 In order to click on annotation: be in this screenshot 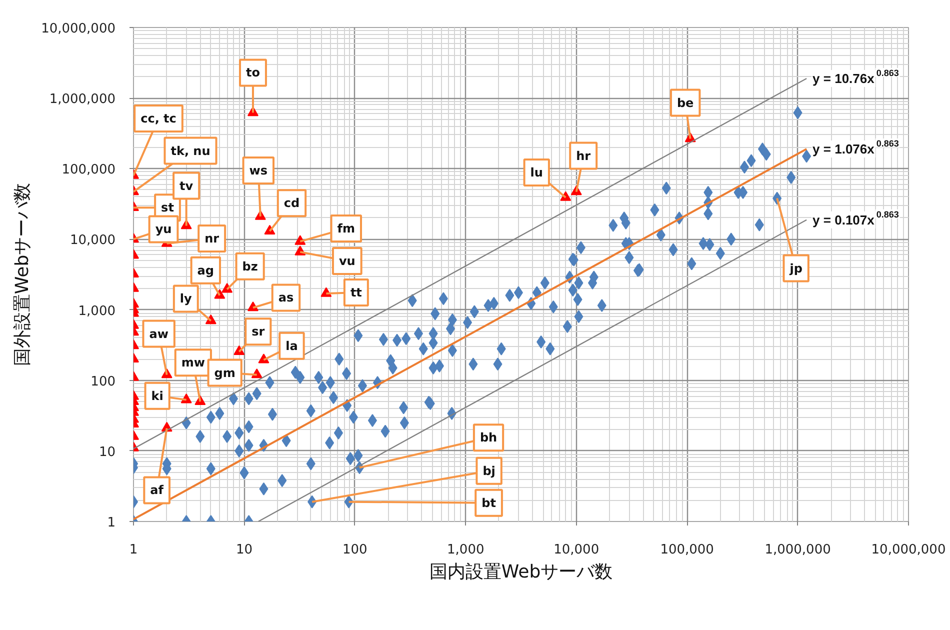, I will do `click(685, 103)`.